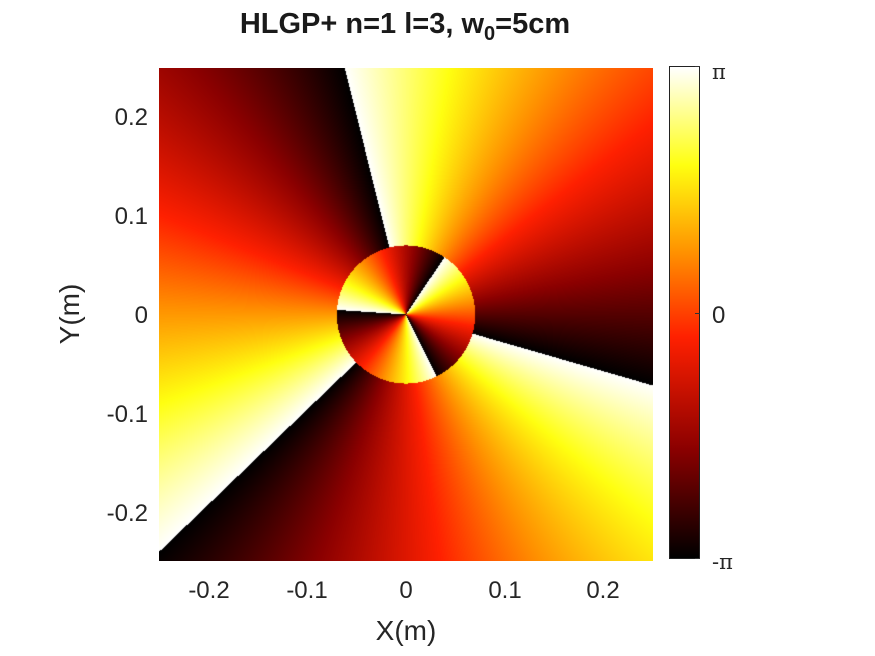 The image size is (875, 656). What do you see at coordinates (697, 313) in the screenshot?
I see `colorbar-tick-mid` at bounding box center [697, 313].